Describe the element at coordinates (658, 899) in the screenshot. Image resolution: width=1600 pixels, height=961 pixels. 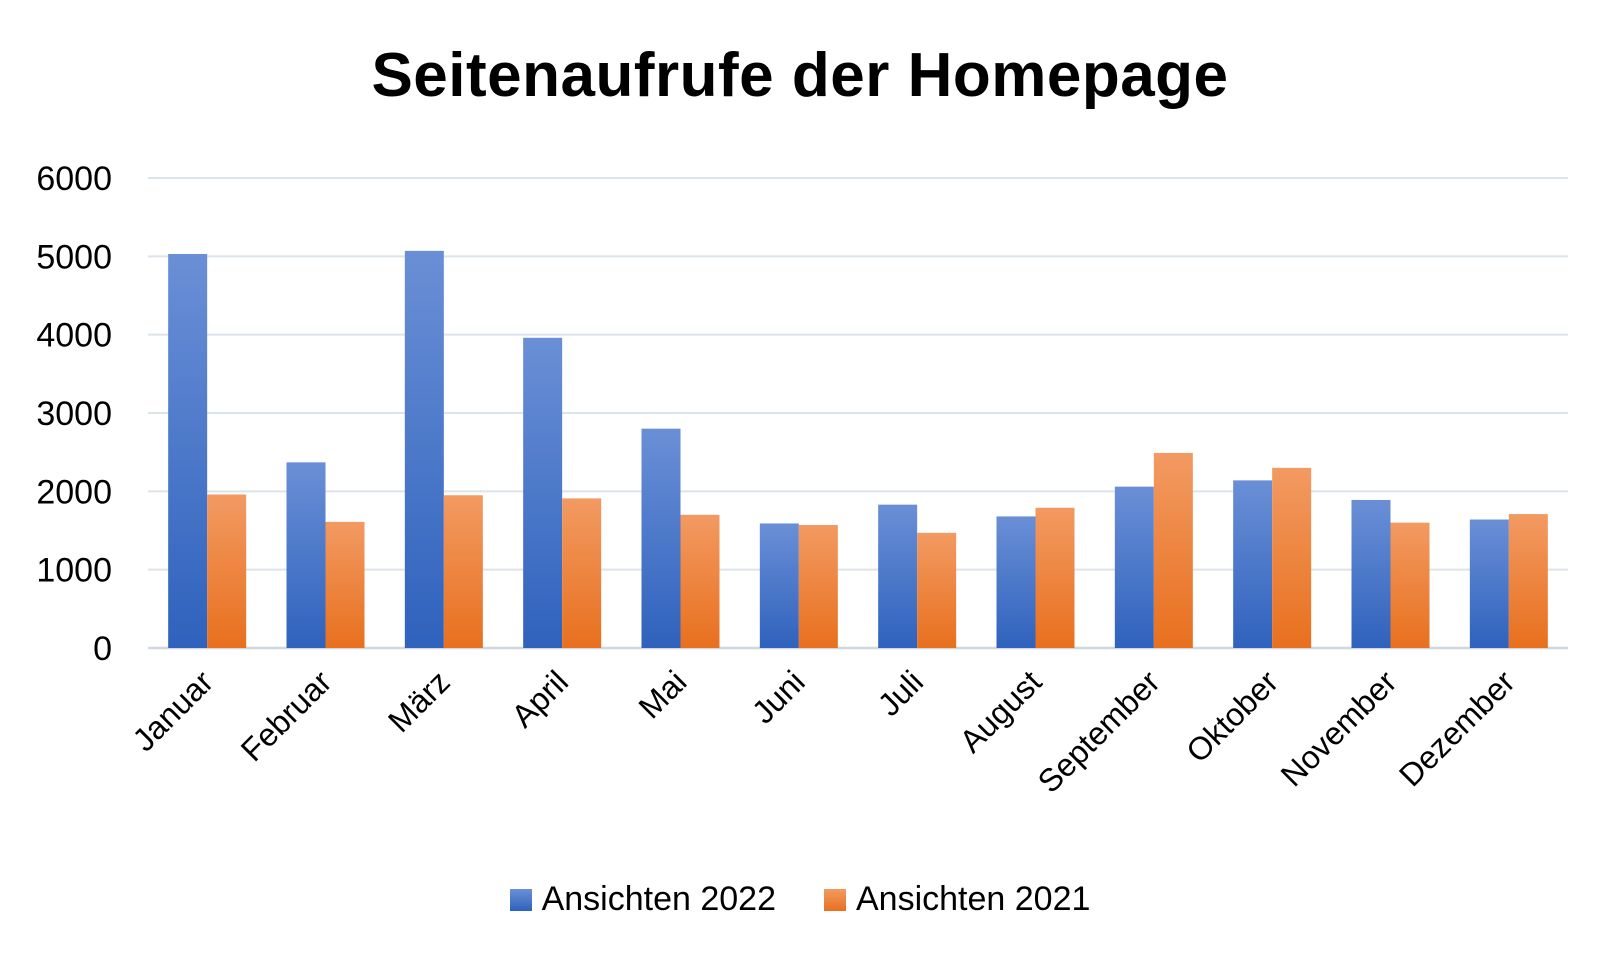
I see `legend-label-2022: Ansichten 2022` at that location.